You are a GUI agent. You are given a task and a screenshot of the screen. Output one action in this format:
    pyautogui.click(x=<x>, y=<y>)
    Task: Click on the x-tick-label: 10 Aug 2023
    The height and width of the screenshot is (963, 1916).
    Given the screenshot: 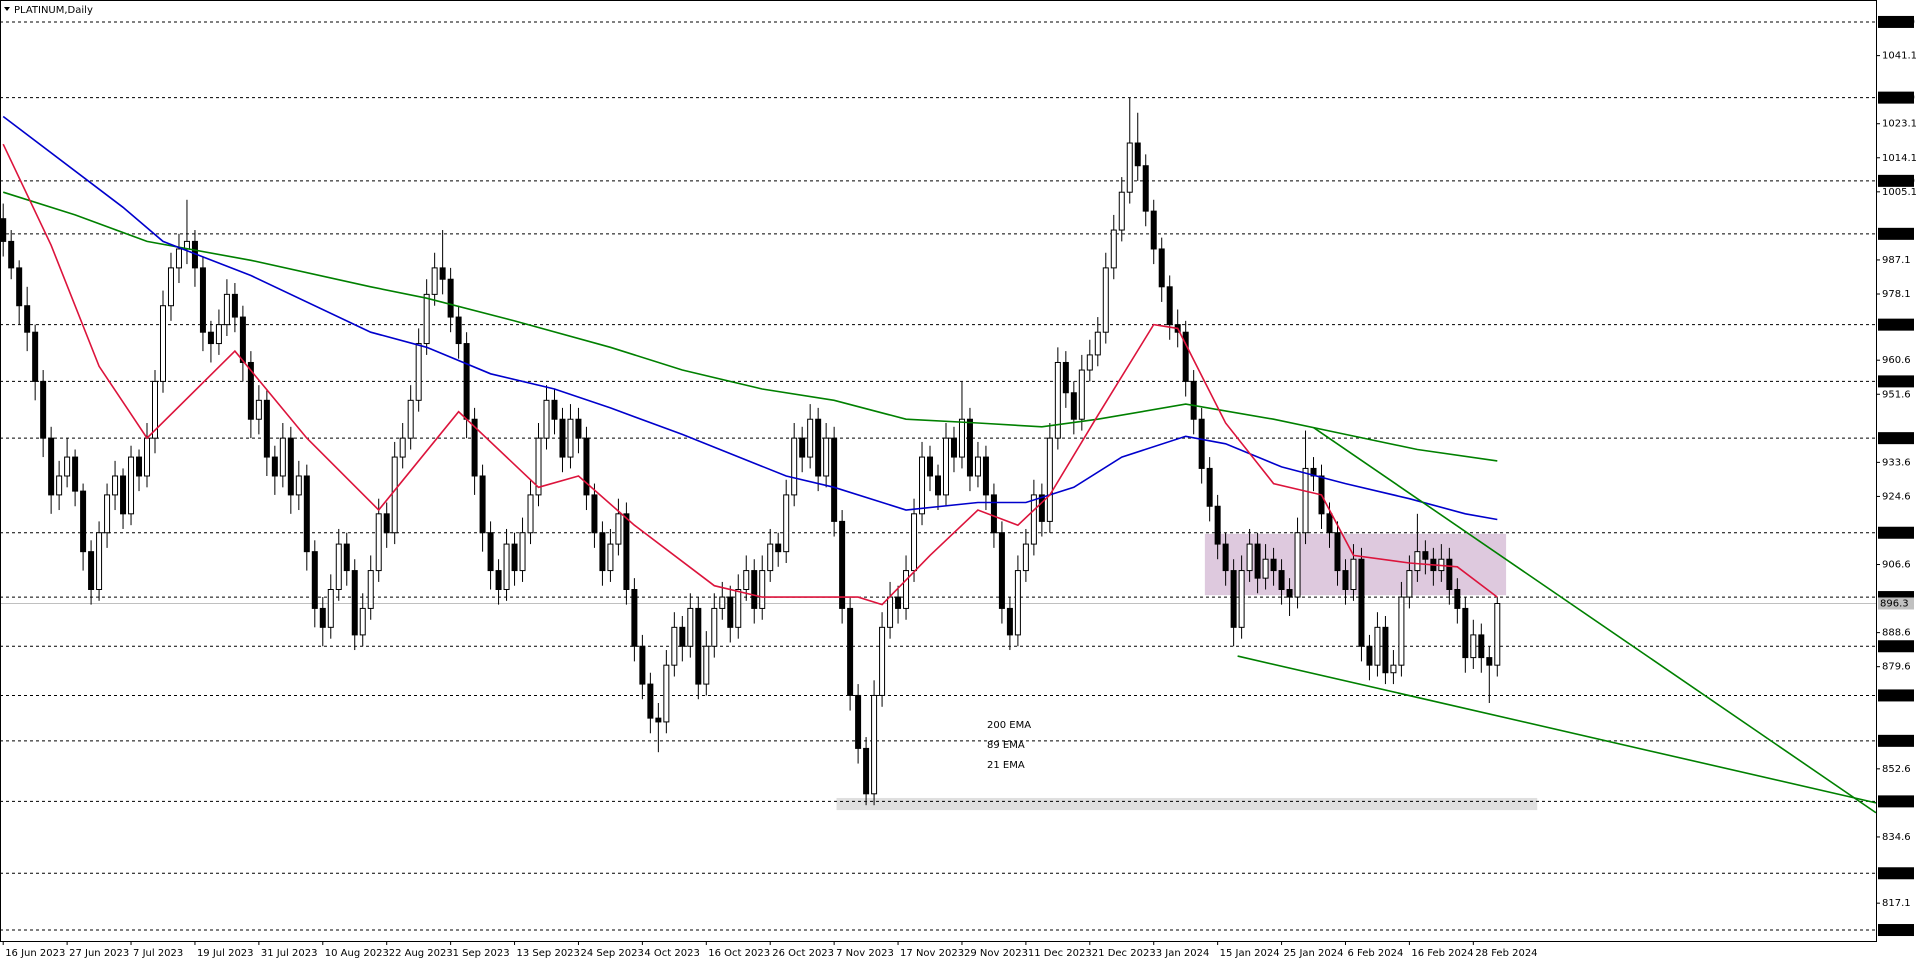 What is the action you would take?
    pyautogui.click(x=357, y=953)
    